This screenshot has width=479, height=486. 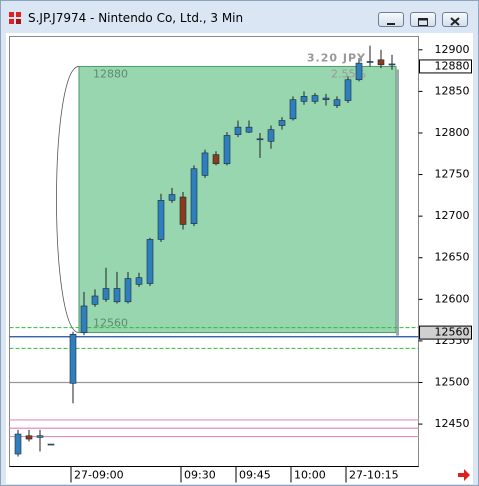 What do you see at coordinates (452, 90) in the screenshot?
I see `y-tick-label: 12850` at bounding box center [452, 90].